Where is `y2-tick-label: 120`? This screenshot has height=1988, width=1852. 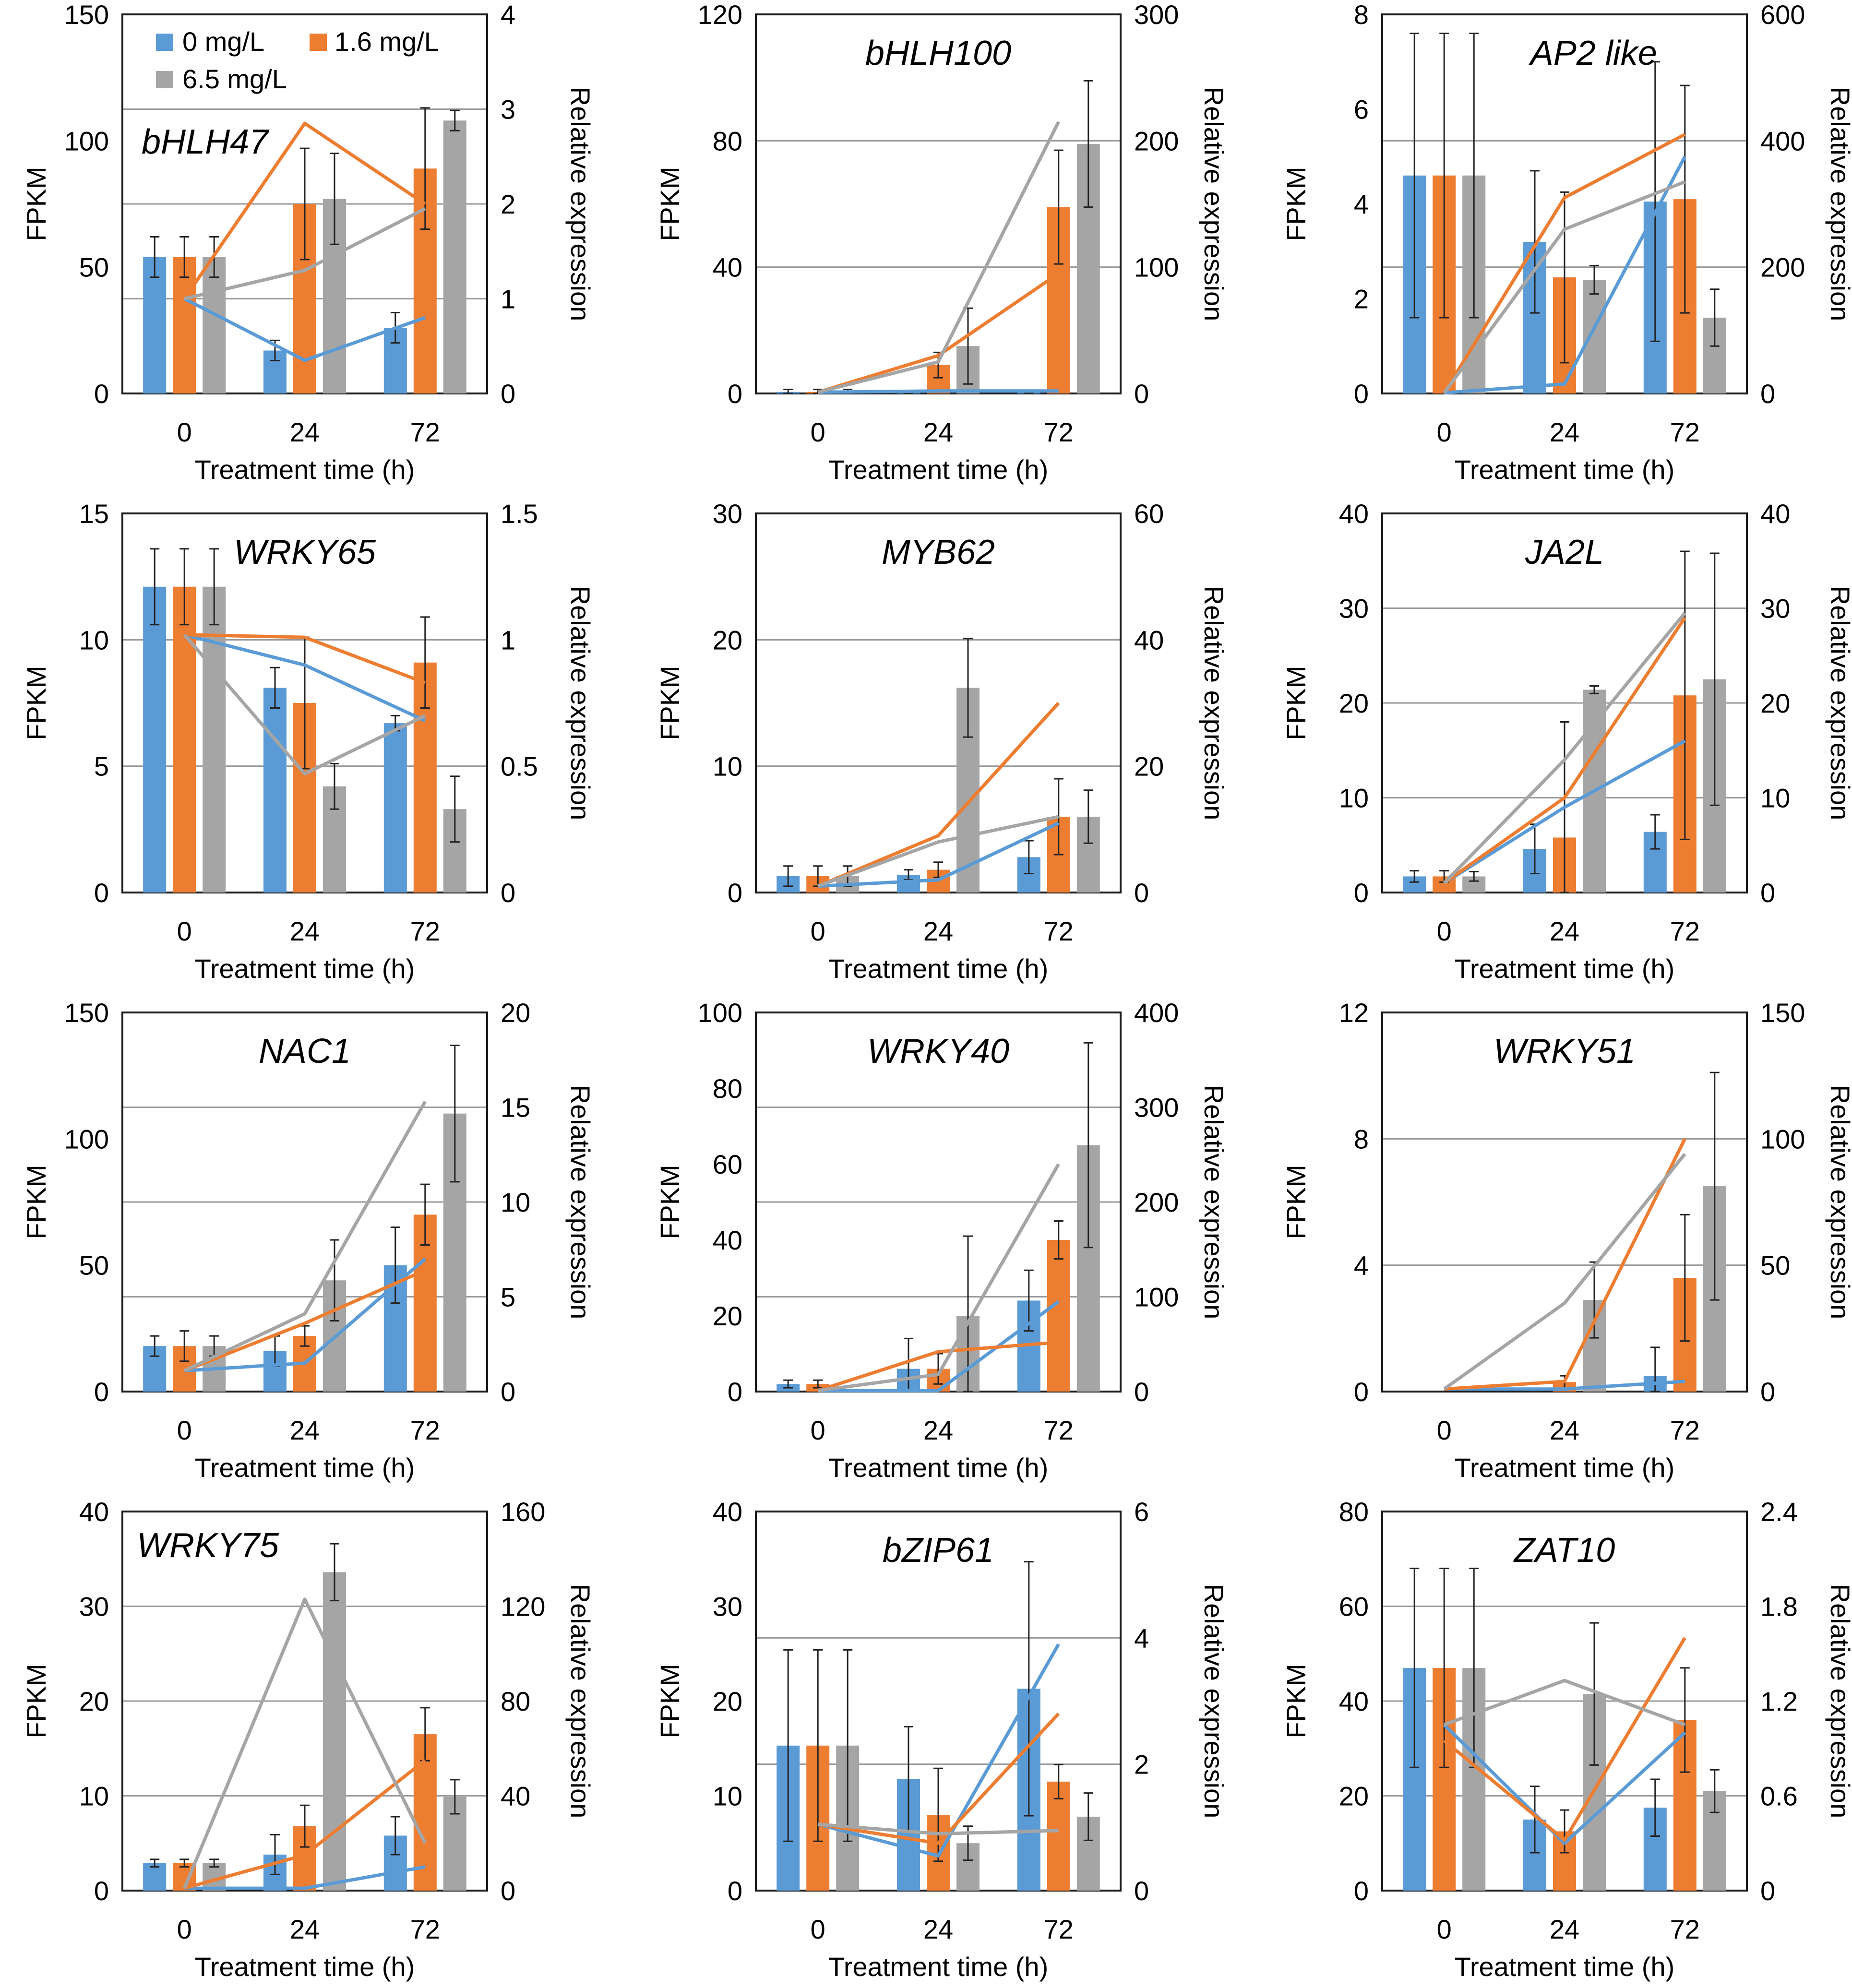
y2-tick-label: 120 is located at coordinates (523, 1607).